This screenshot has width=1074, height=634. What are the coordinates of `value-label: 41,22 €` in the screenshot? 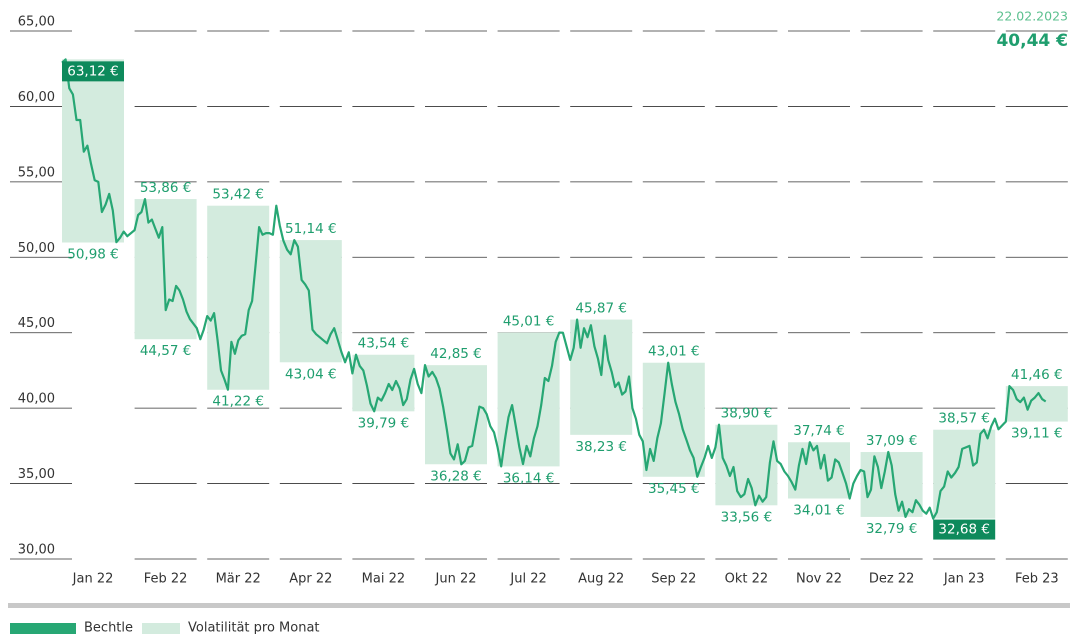 It's located at (238, 402).